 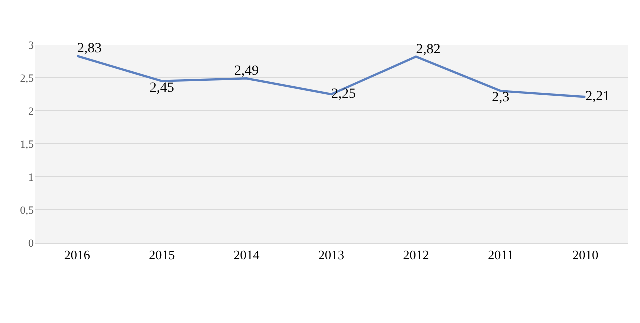 What do you see at coordinates (27, 210) in the screenshot?
I see `y-tick-label: 0,5` at bounding box center [27, 210].